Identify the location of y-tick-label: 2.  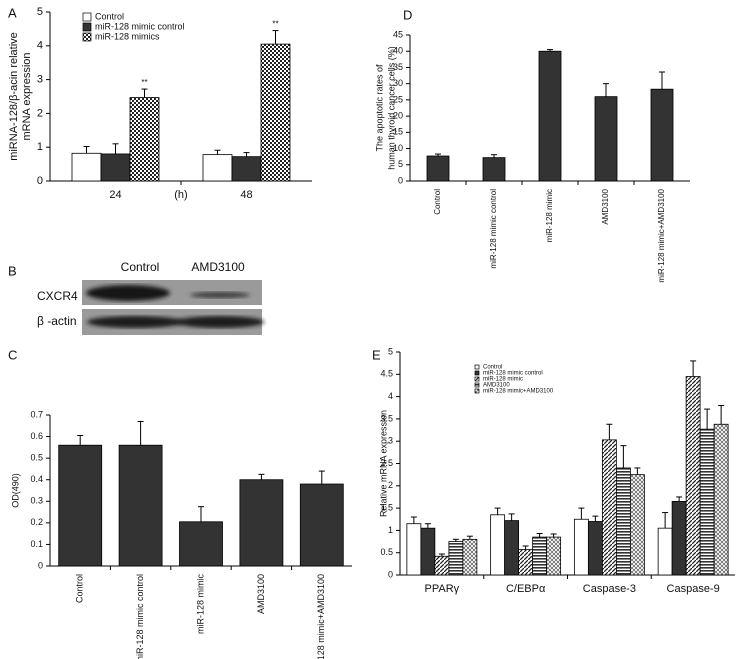
(40, 113).